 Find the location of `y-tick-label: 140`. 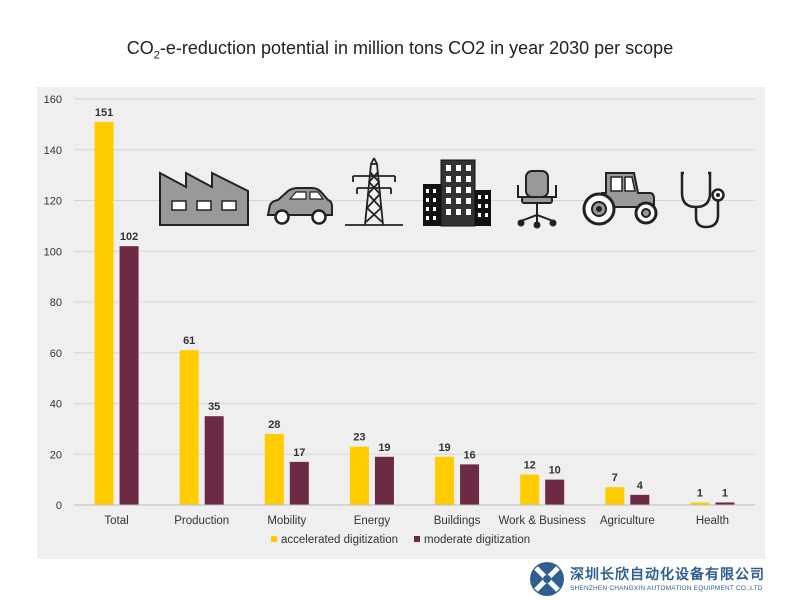

y-tick-label: 140 is located at coordinates (53, 151).